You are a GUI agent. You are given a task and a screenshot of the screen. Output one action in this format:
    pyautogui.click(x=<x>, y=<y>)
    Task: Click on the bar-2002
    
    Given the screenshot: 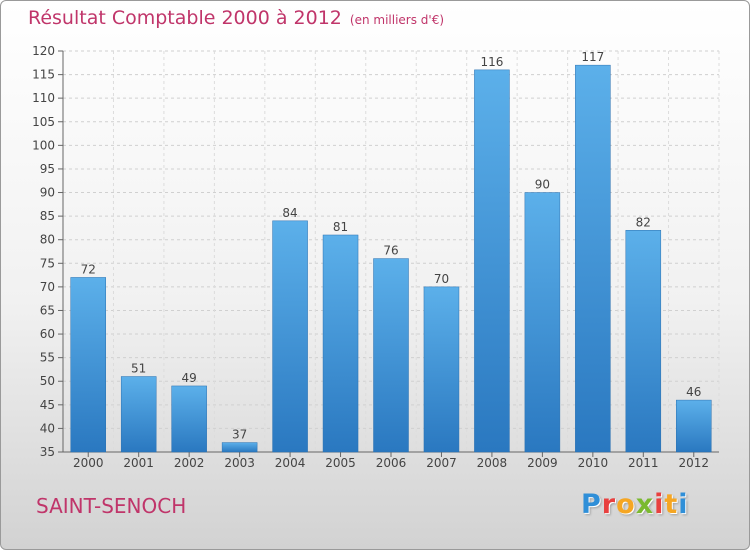 What is the action you would take?
    pyautogui.click(x=189, y=419)
    